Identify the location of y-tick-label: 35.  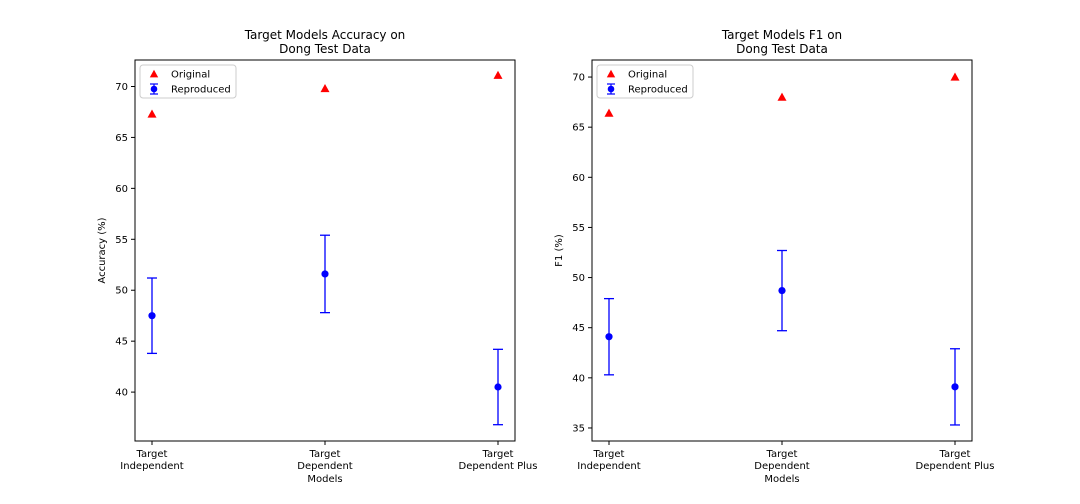
(578, 428).